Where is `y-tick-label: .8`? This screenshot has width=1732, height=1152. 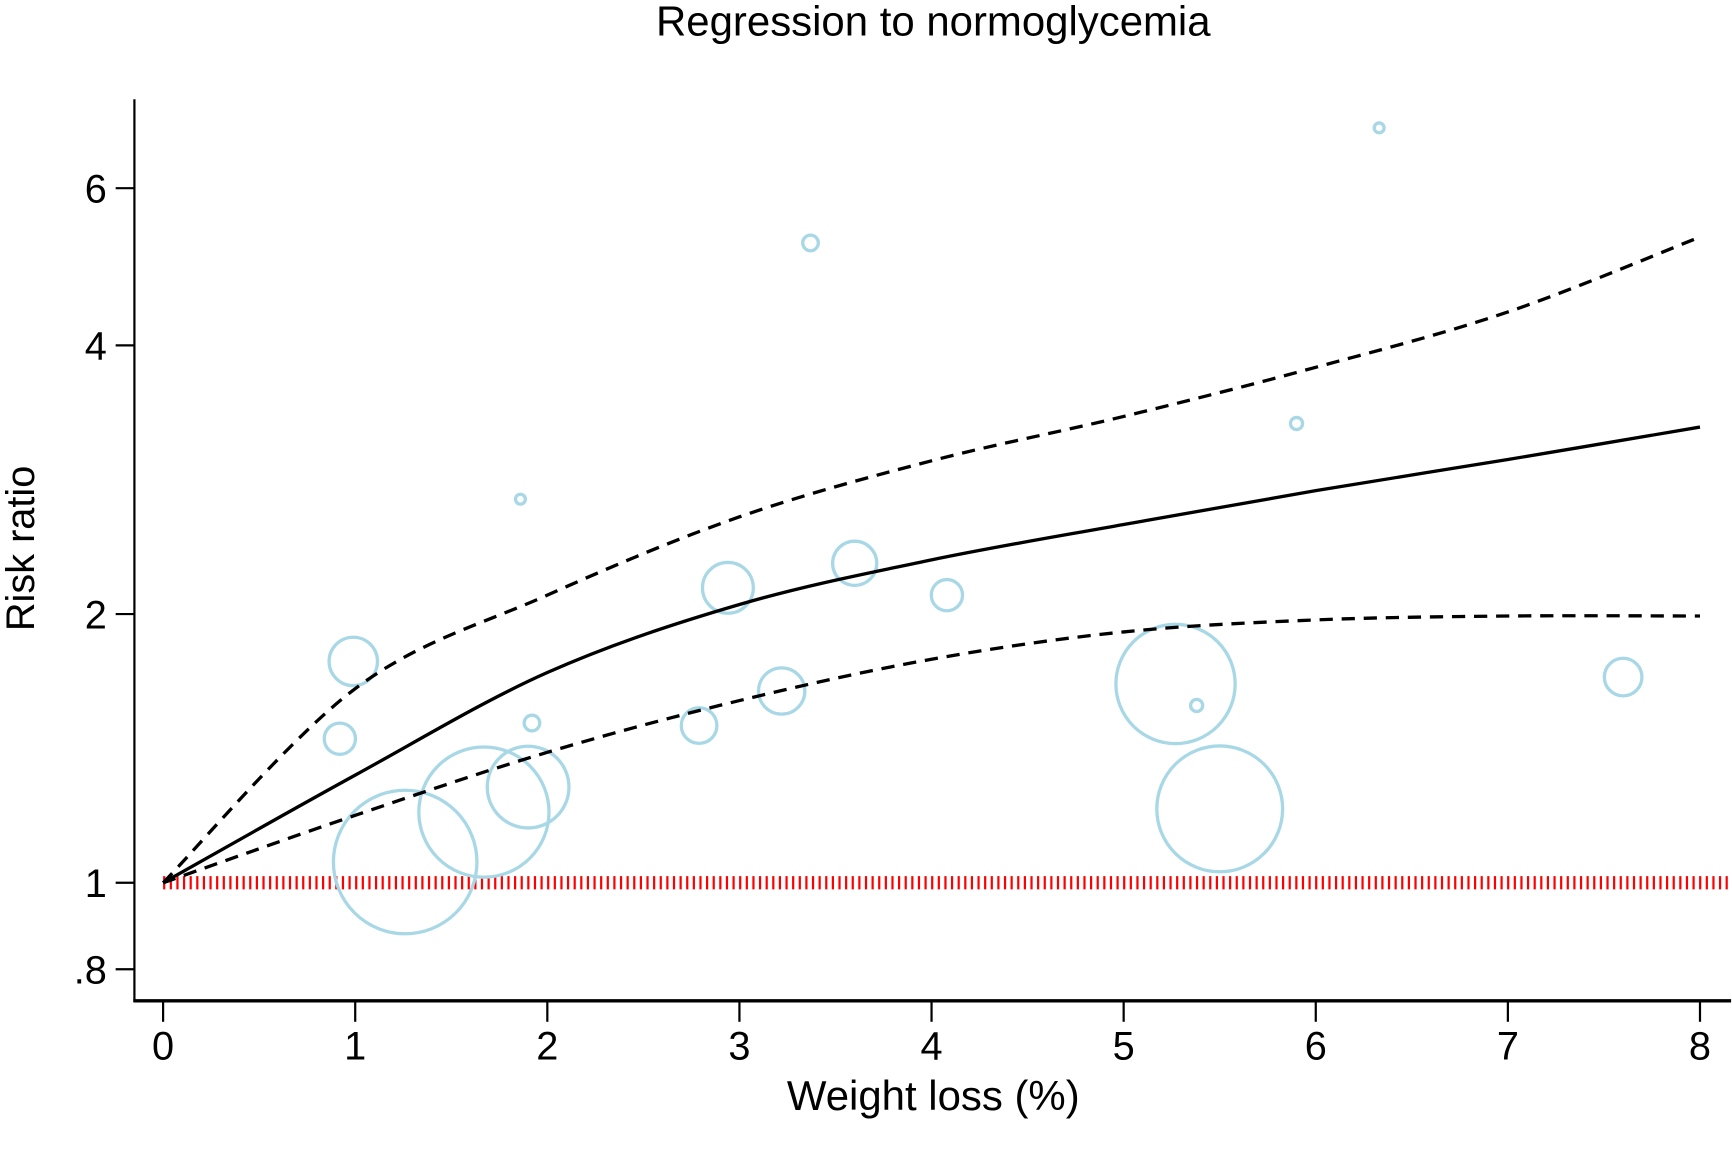 y-tick-label: .8 is located at coordinates (90, 971).